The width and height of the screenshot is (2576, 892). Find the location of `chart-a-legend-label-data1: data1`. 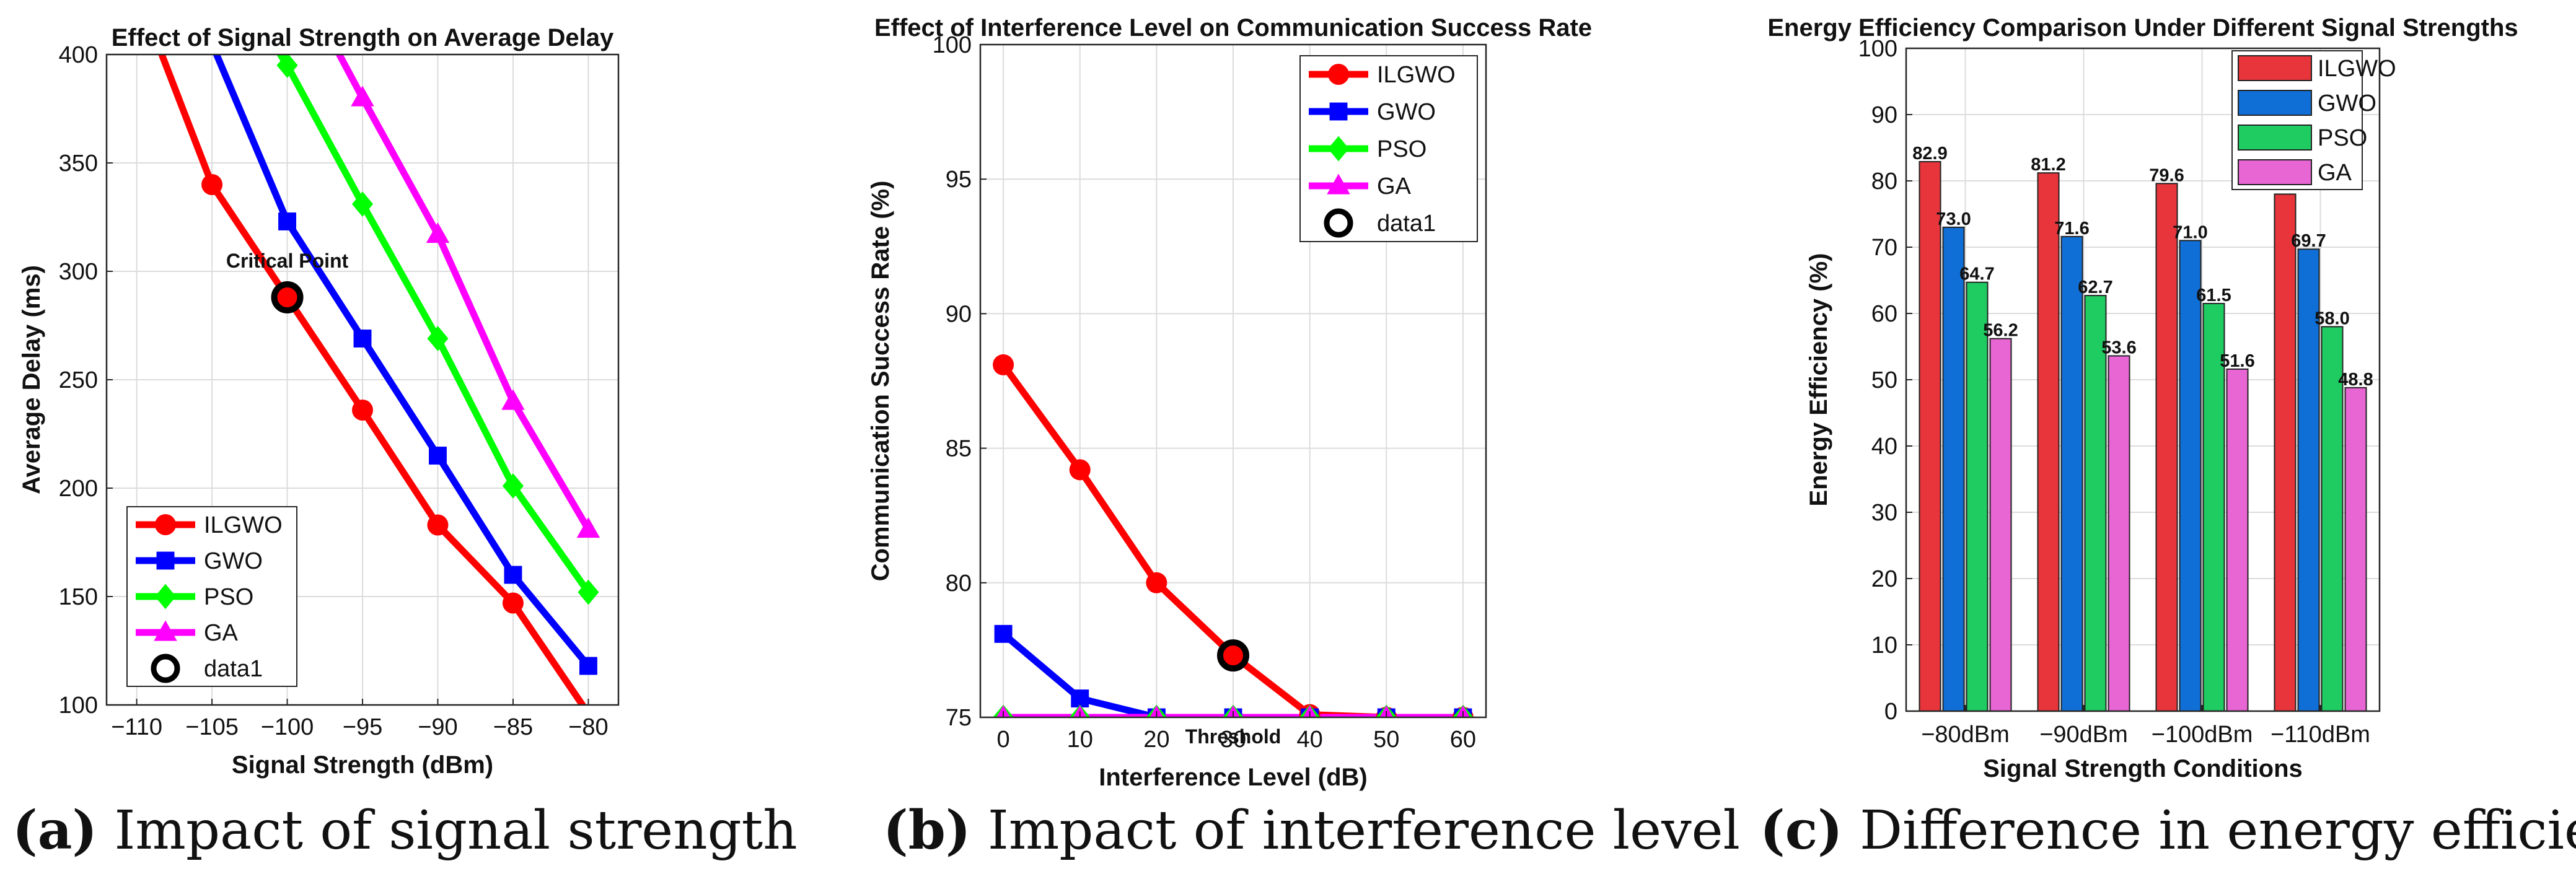

chart-a-legend-label-data1: data1 is located at coordinates (234, 669).